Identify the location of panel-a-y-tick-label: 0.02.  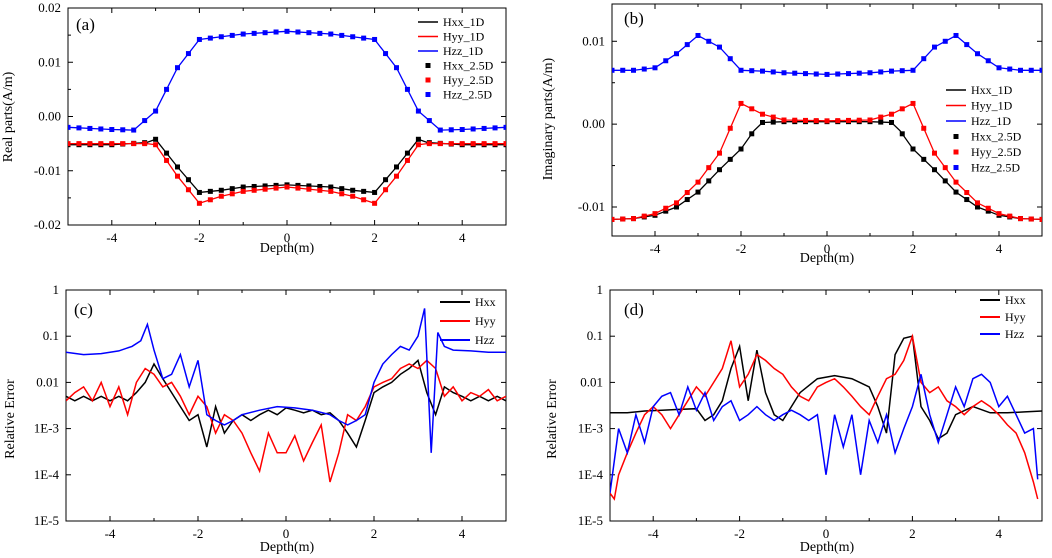
(49, 7).